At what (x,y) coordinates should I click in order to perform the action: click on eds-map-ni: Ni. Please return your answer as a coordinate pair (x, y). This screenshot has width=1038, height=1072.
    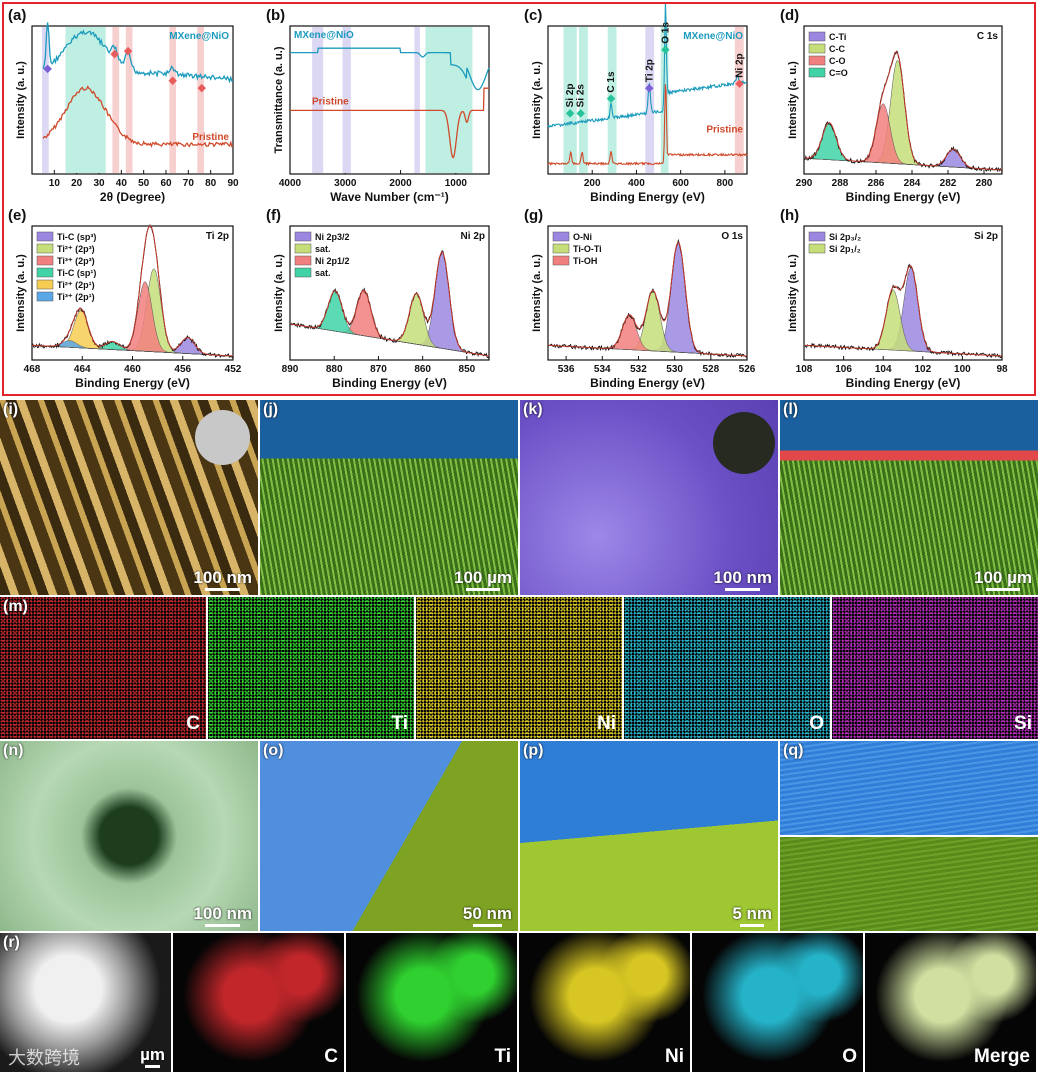
    Looking at the image, I should click on (604, 1002).